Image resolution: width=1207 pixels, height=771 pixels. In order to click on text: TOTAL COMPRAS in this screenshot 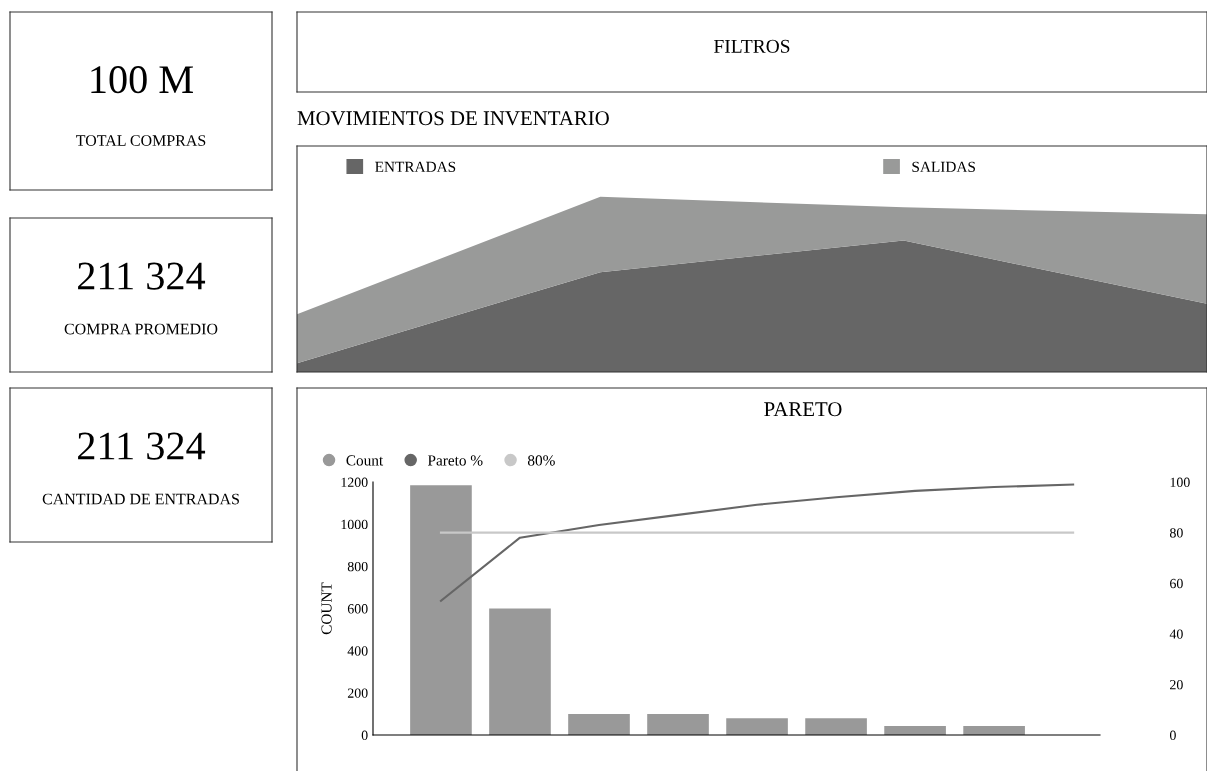, I will do `click(141, 140)`.